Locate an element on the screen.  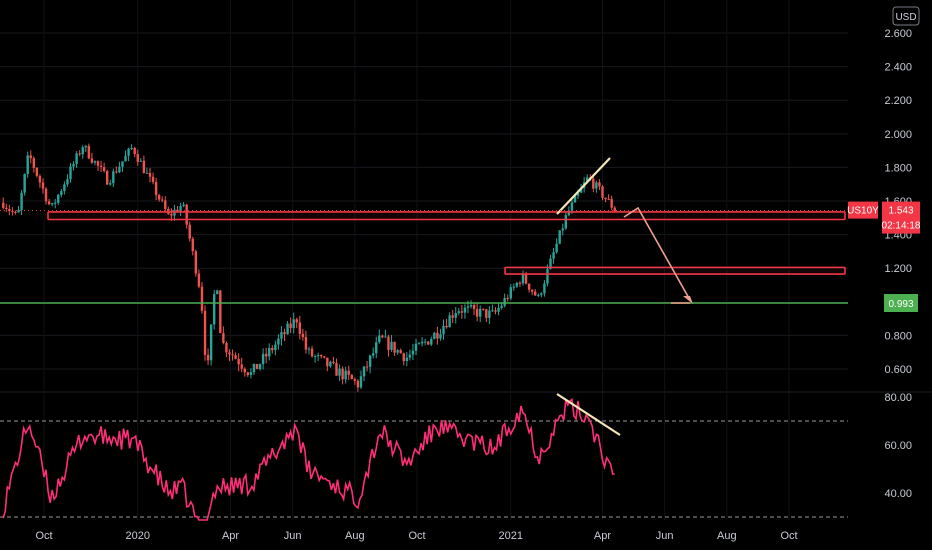
countdown-label: 02:14:18 is located at coordinates (901, 226).